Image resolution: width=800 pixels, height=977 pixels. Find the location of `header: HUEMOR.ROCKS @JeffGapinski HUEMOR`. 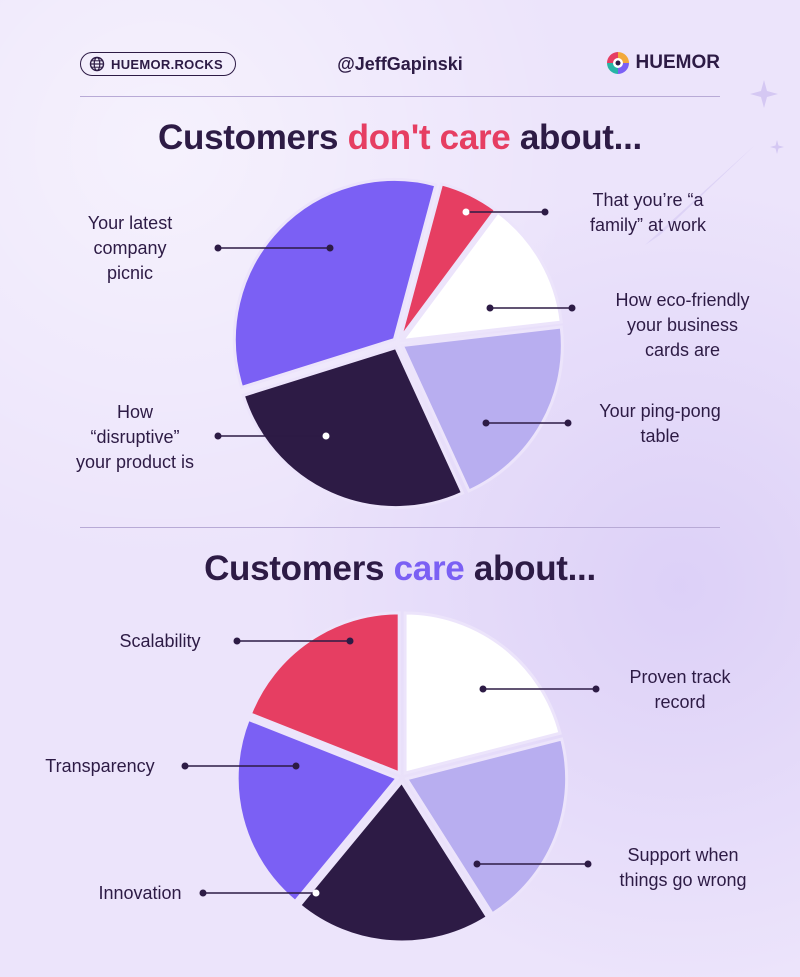

header: HUEMOR.ROCKS @JeffGapinski HUEMOR is located at coordinates (400, 65).